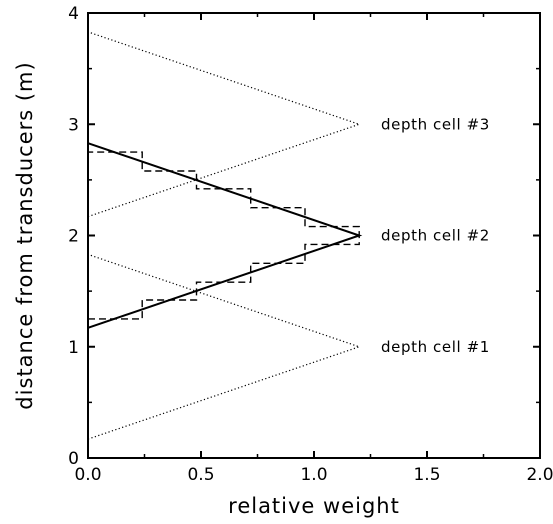 The height and width of the screenshot is (524, 553). I want to click on y-axis-title: distance from transducers (m), so click(25, 235).